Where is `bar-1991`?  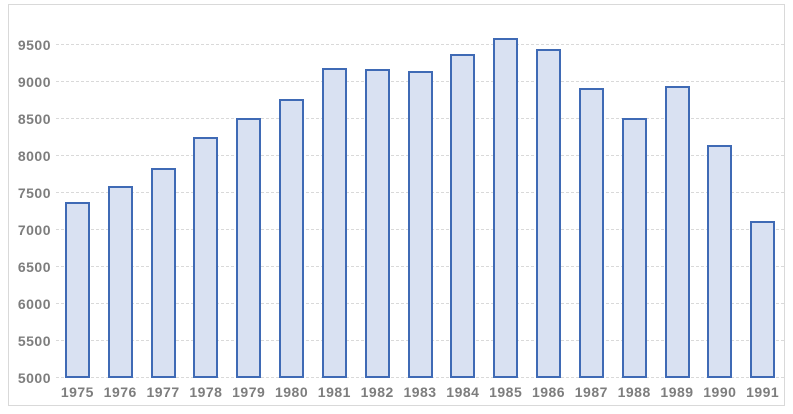 bar-1991 is located at coordinates (763, 299).